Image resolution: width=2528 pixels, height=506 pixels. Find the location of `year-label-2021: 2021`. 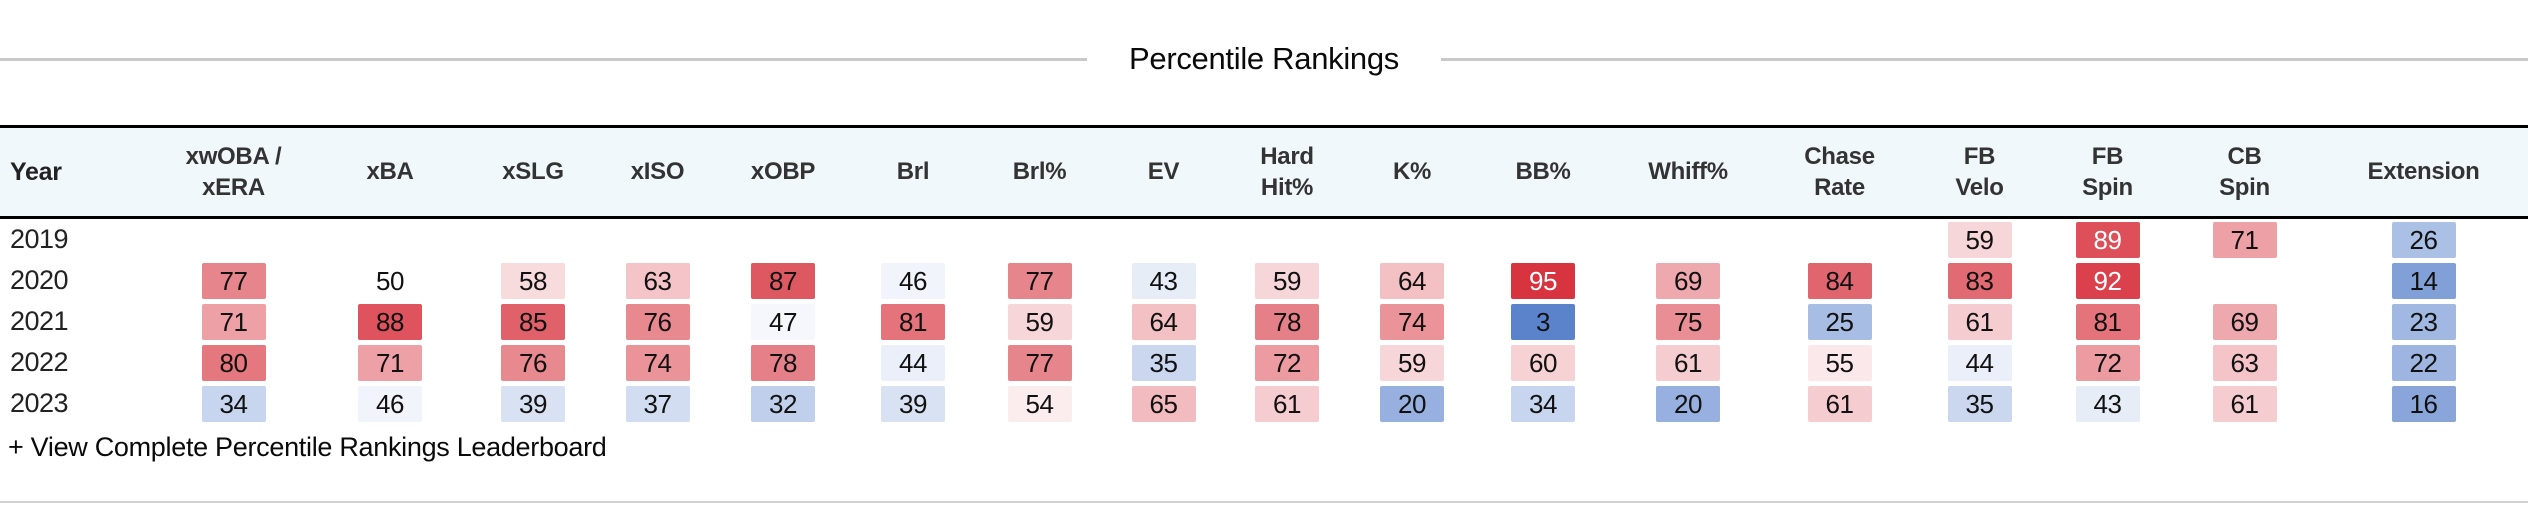

year-label-2021: 2021 is located at coordinates (39, 321).